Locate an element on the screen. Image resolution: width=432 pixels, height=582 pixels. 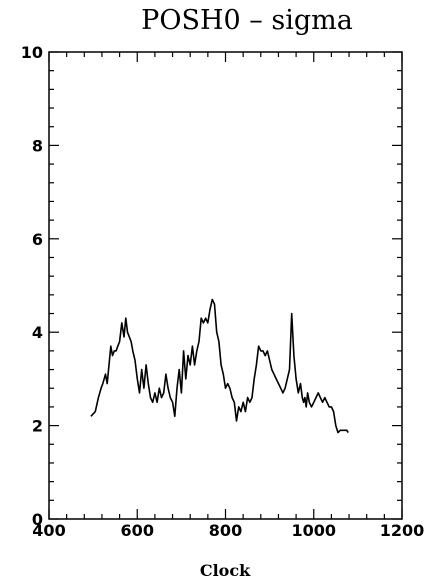
x-tick-label: 600 is located at coordinates (137, 530).